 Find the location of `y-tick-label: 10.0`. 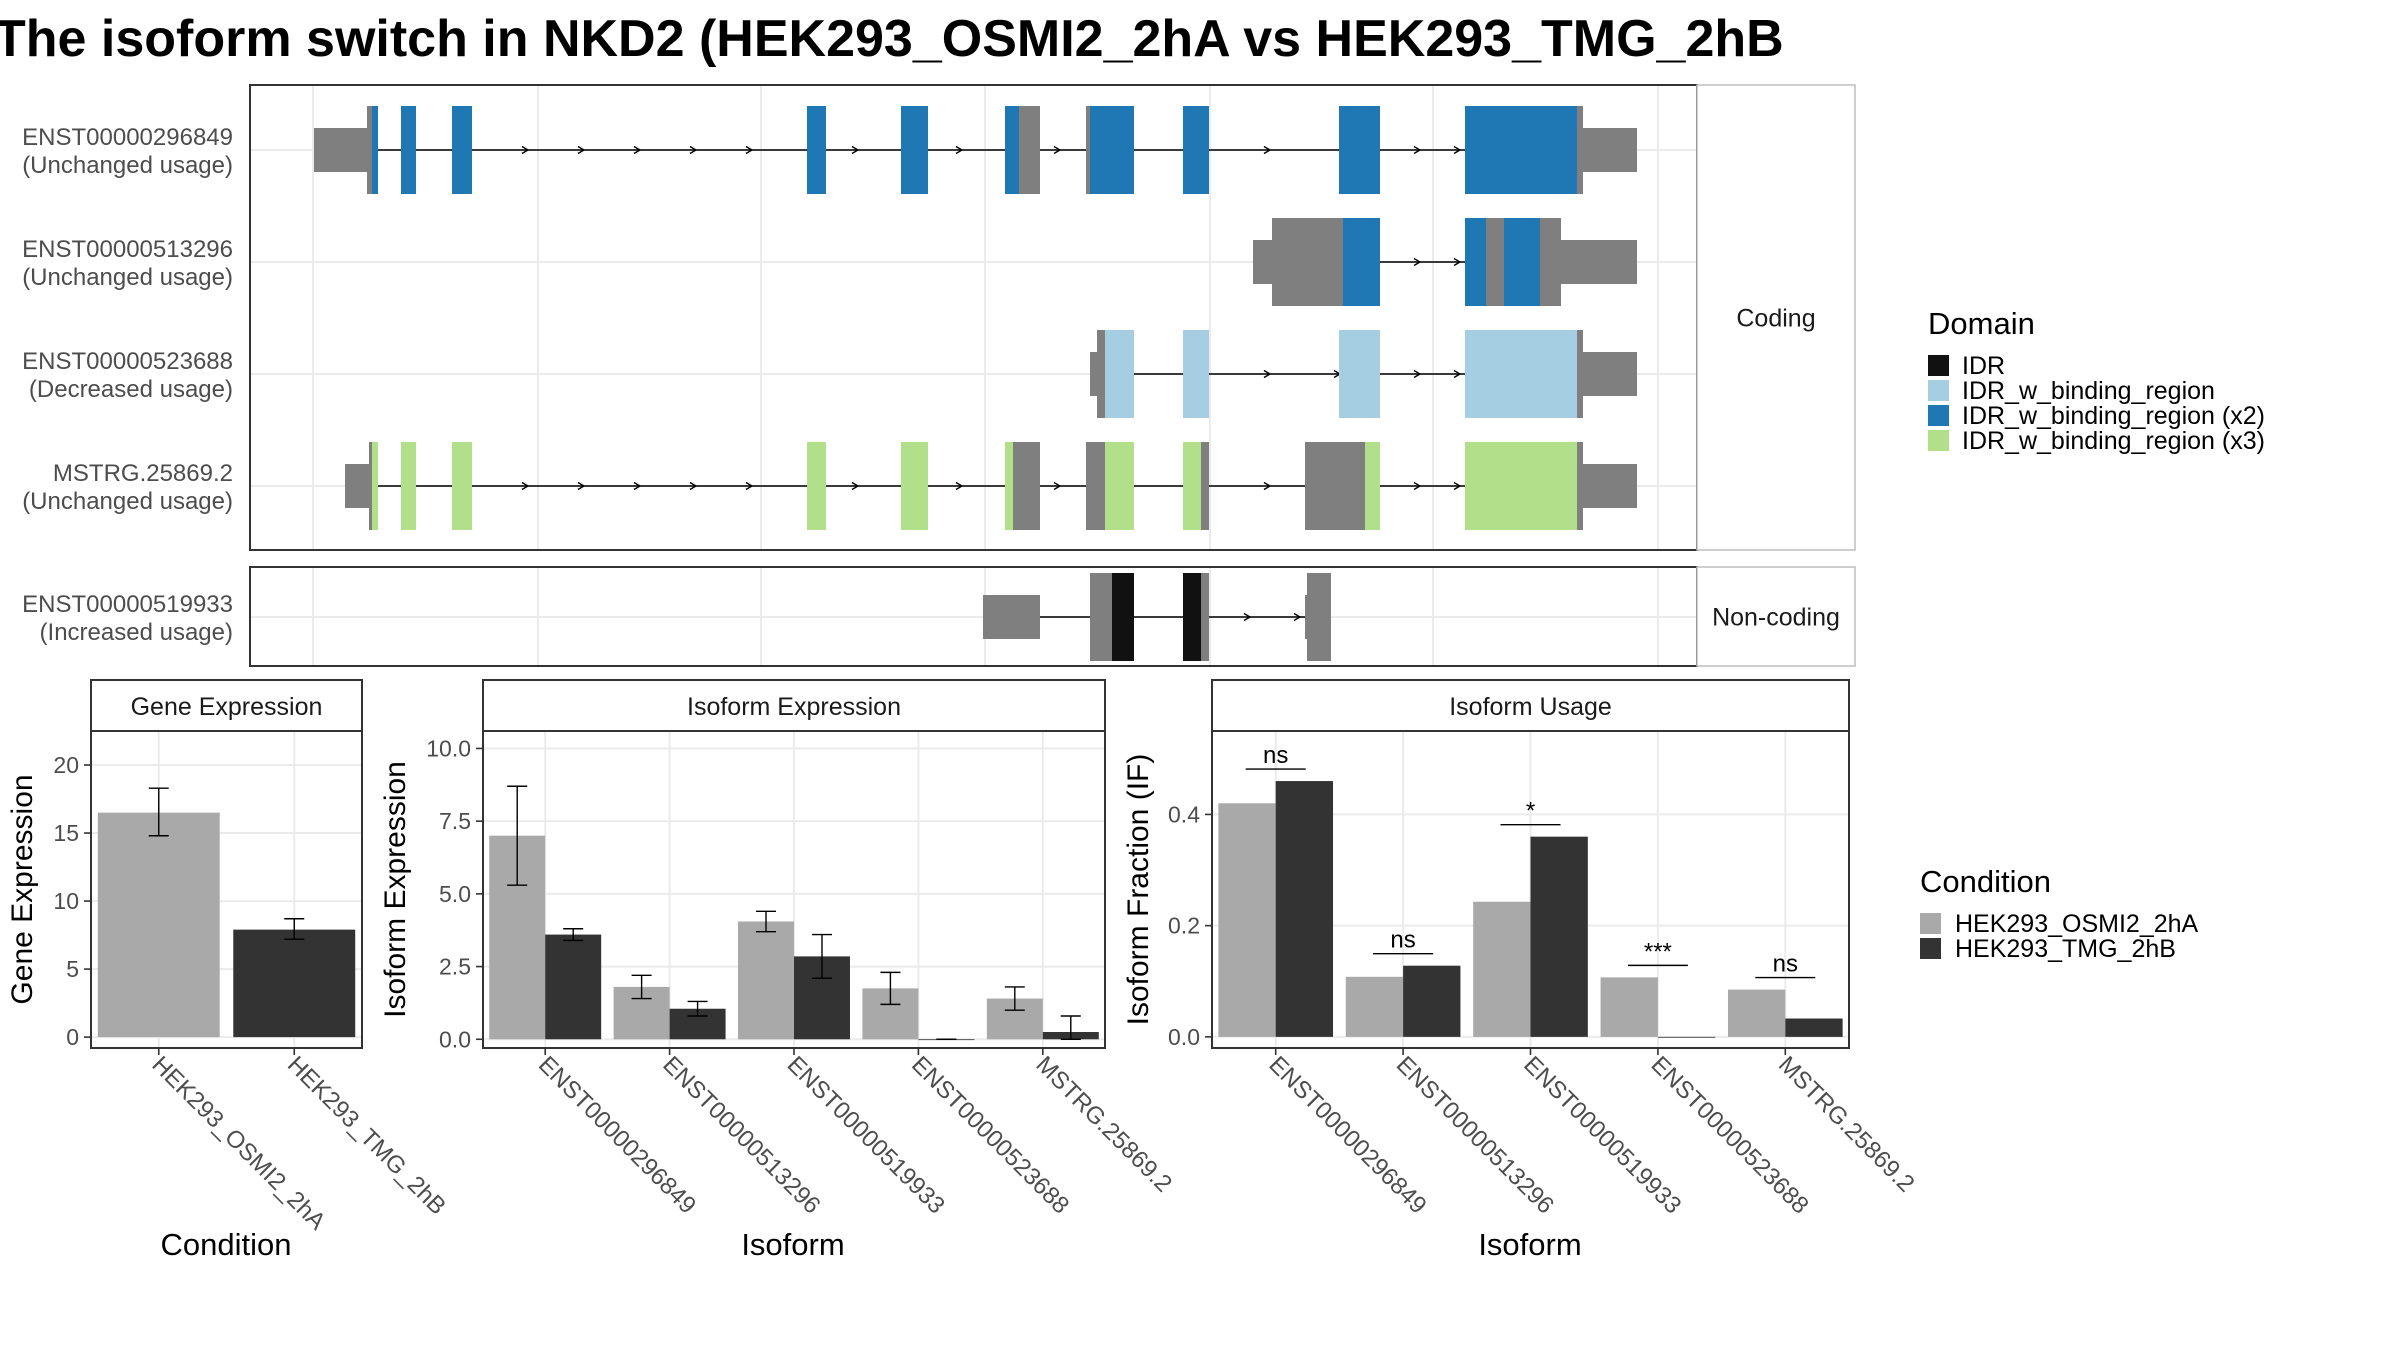

y-tick-label: 10.0 is located at coordinates (448, 748).